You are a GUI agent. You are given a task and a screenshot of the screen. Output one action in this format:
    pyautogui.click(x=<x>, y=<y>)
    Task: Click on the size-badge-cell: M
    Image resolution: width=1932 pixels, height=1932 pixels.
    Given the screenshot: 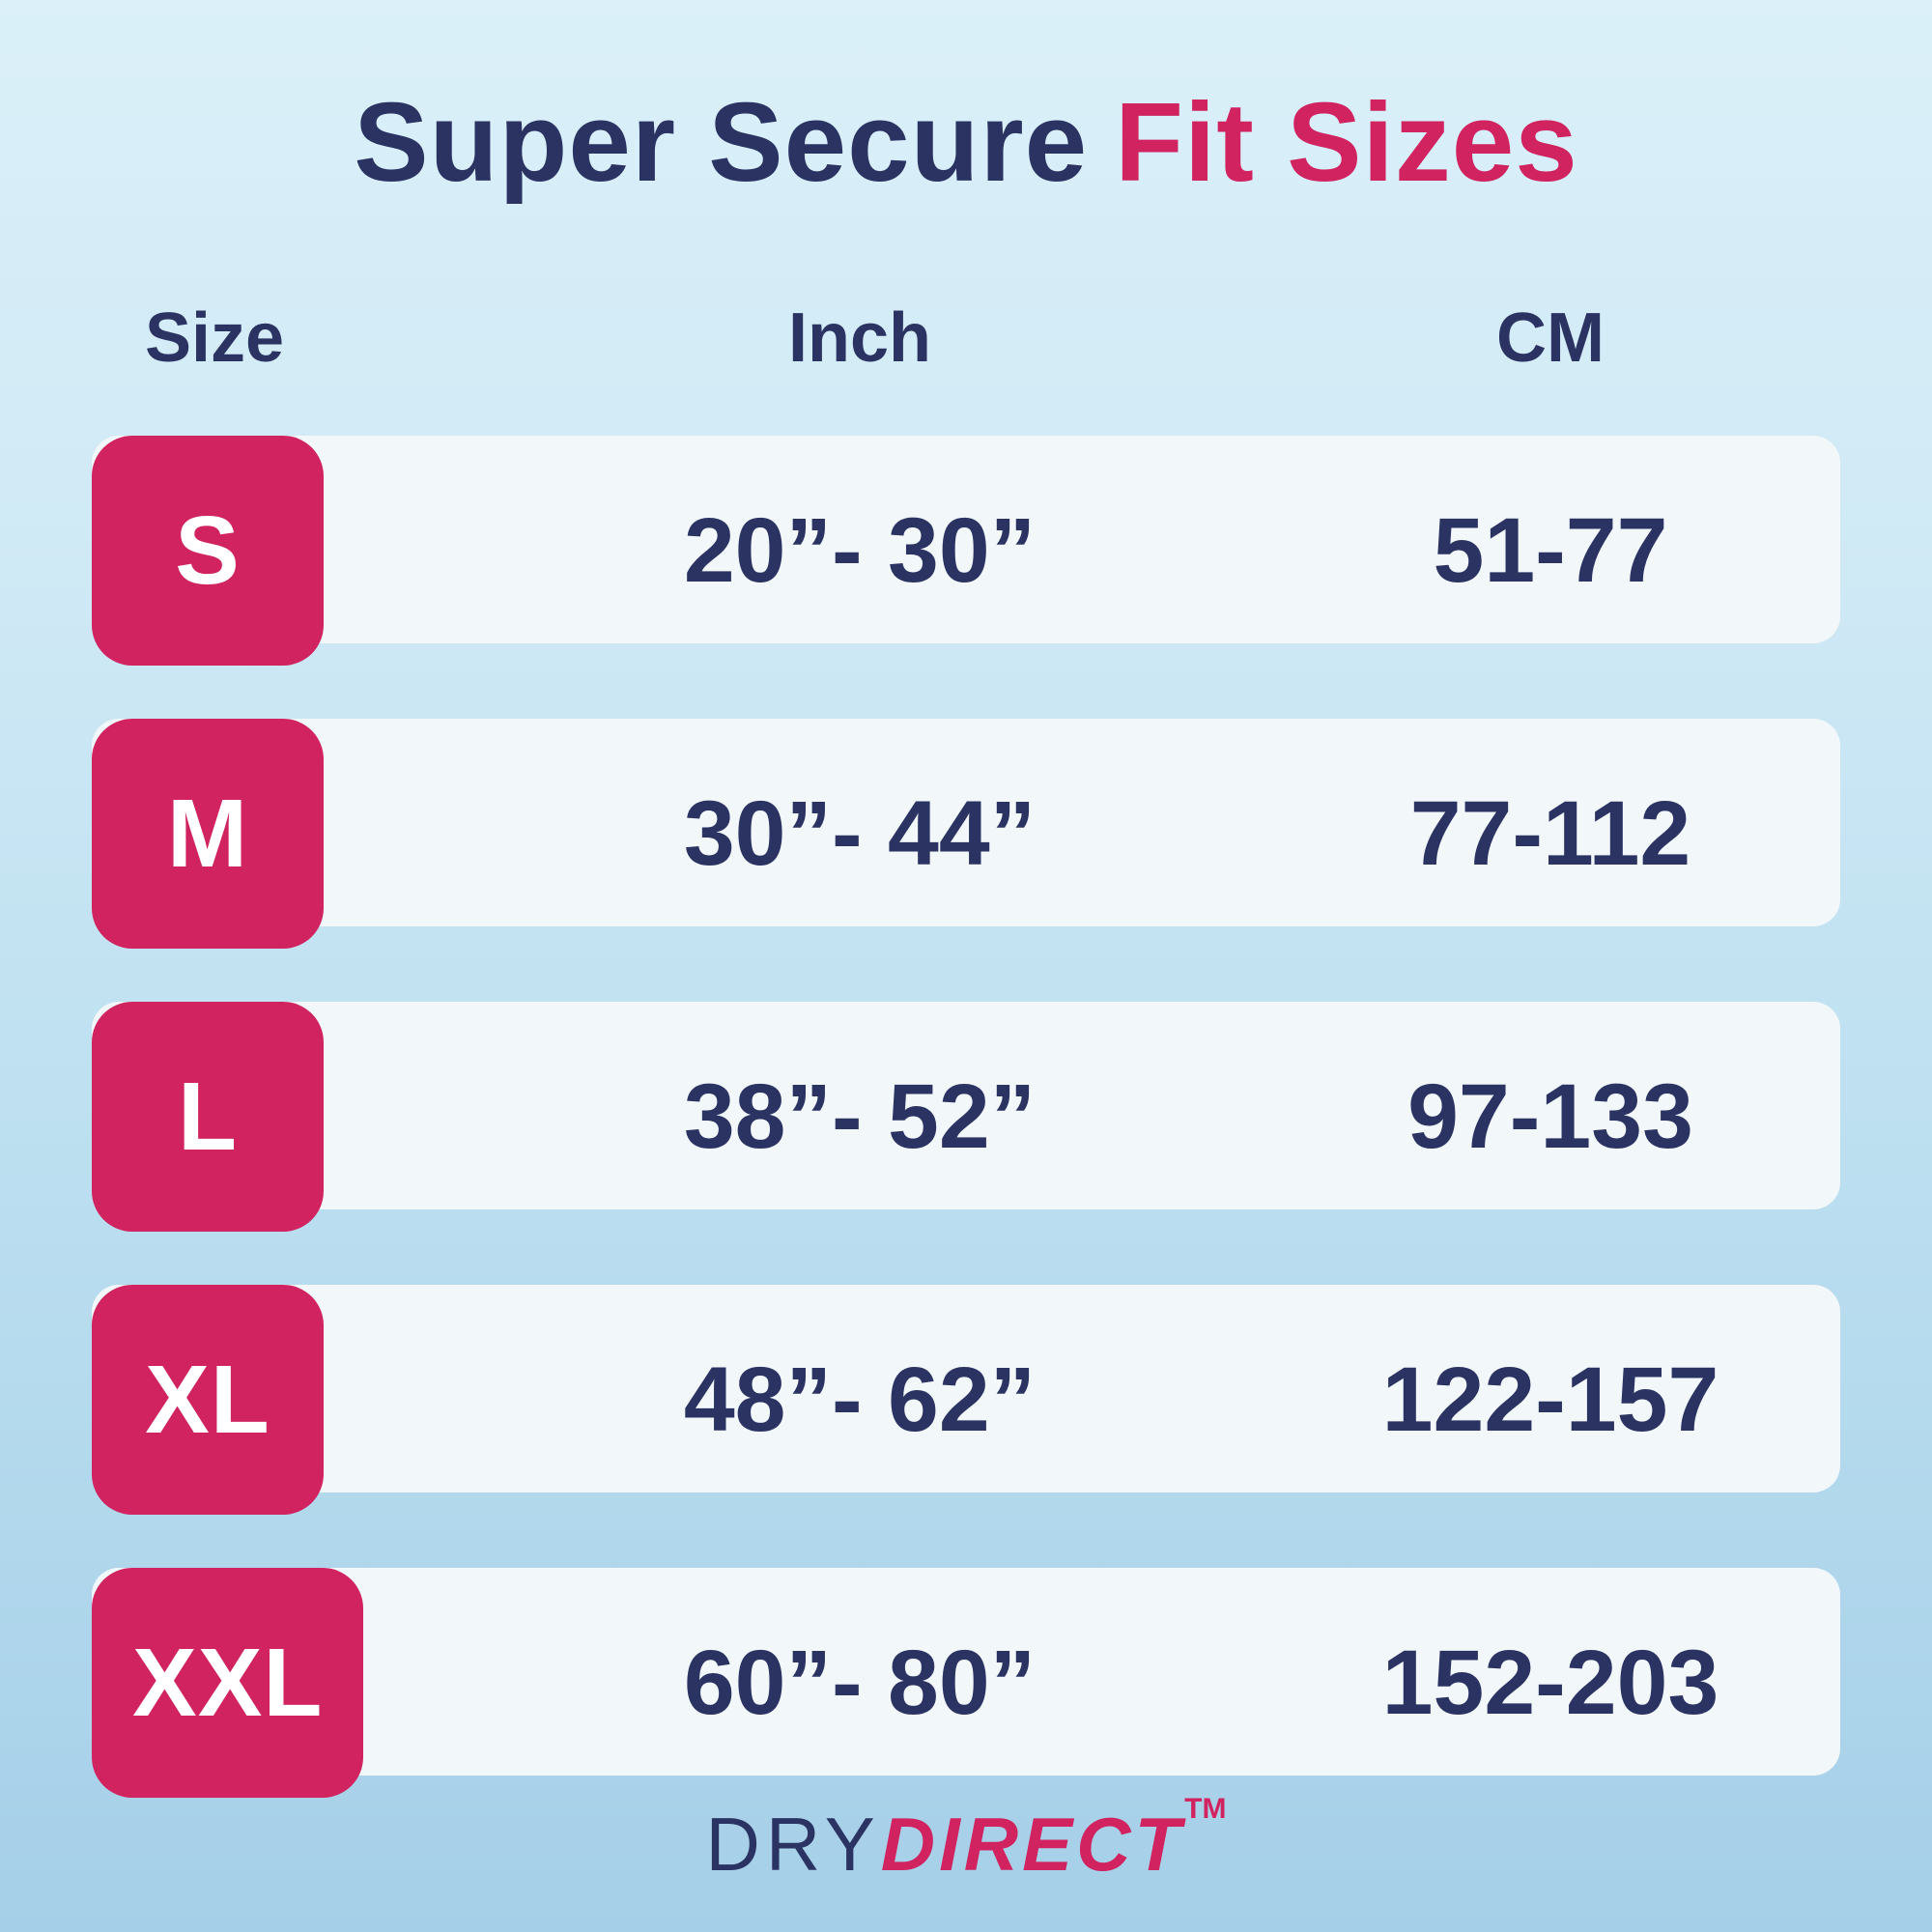 What is the action you would take?
    pyautogui.click(x=275, y=834)
    